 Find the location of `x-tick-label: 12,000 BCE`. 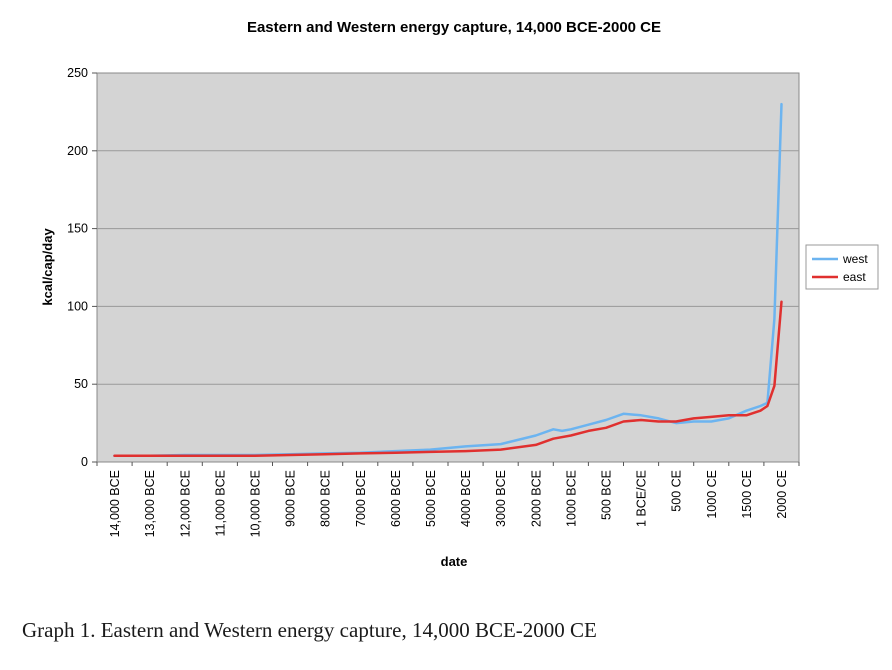

x-tick-label: 12,000 BCE is located at coordinates (185, 503).